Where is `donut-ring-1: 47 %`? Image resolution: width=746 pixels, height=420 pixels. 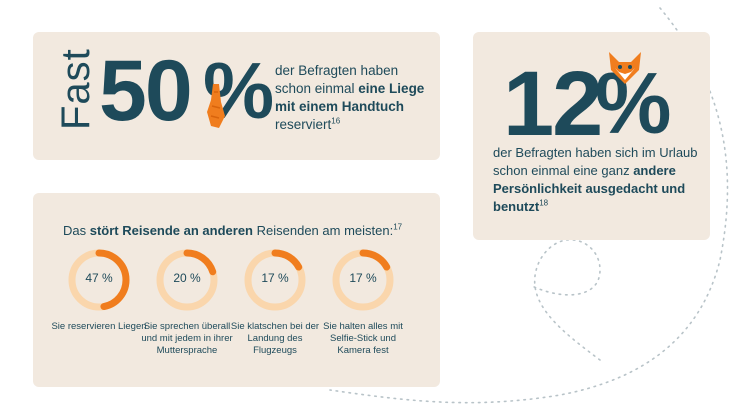 donut-ring-1: 47 % is located at coordinates (99, 280).